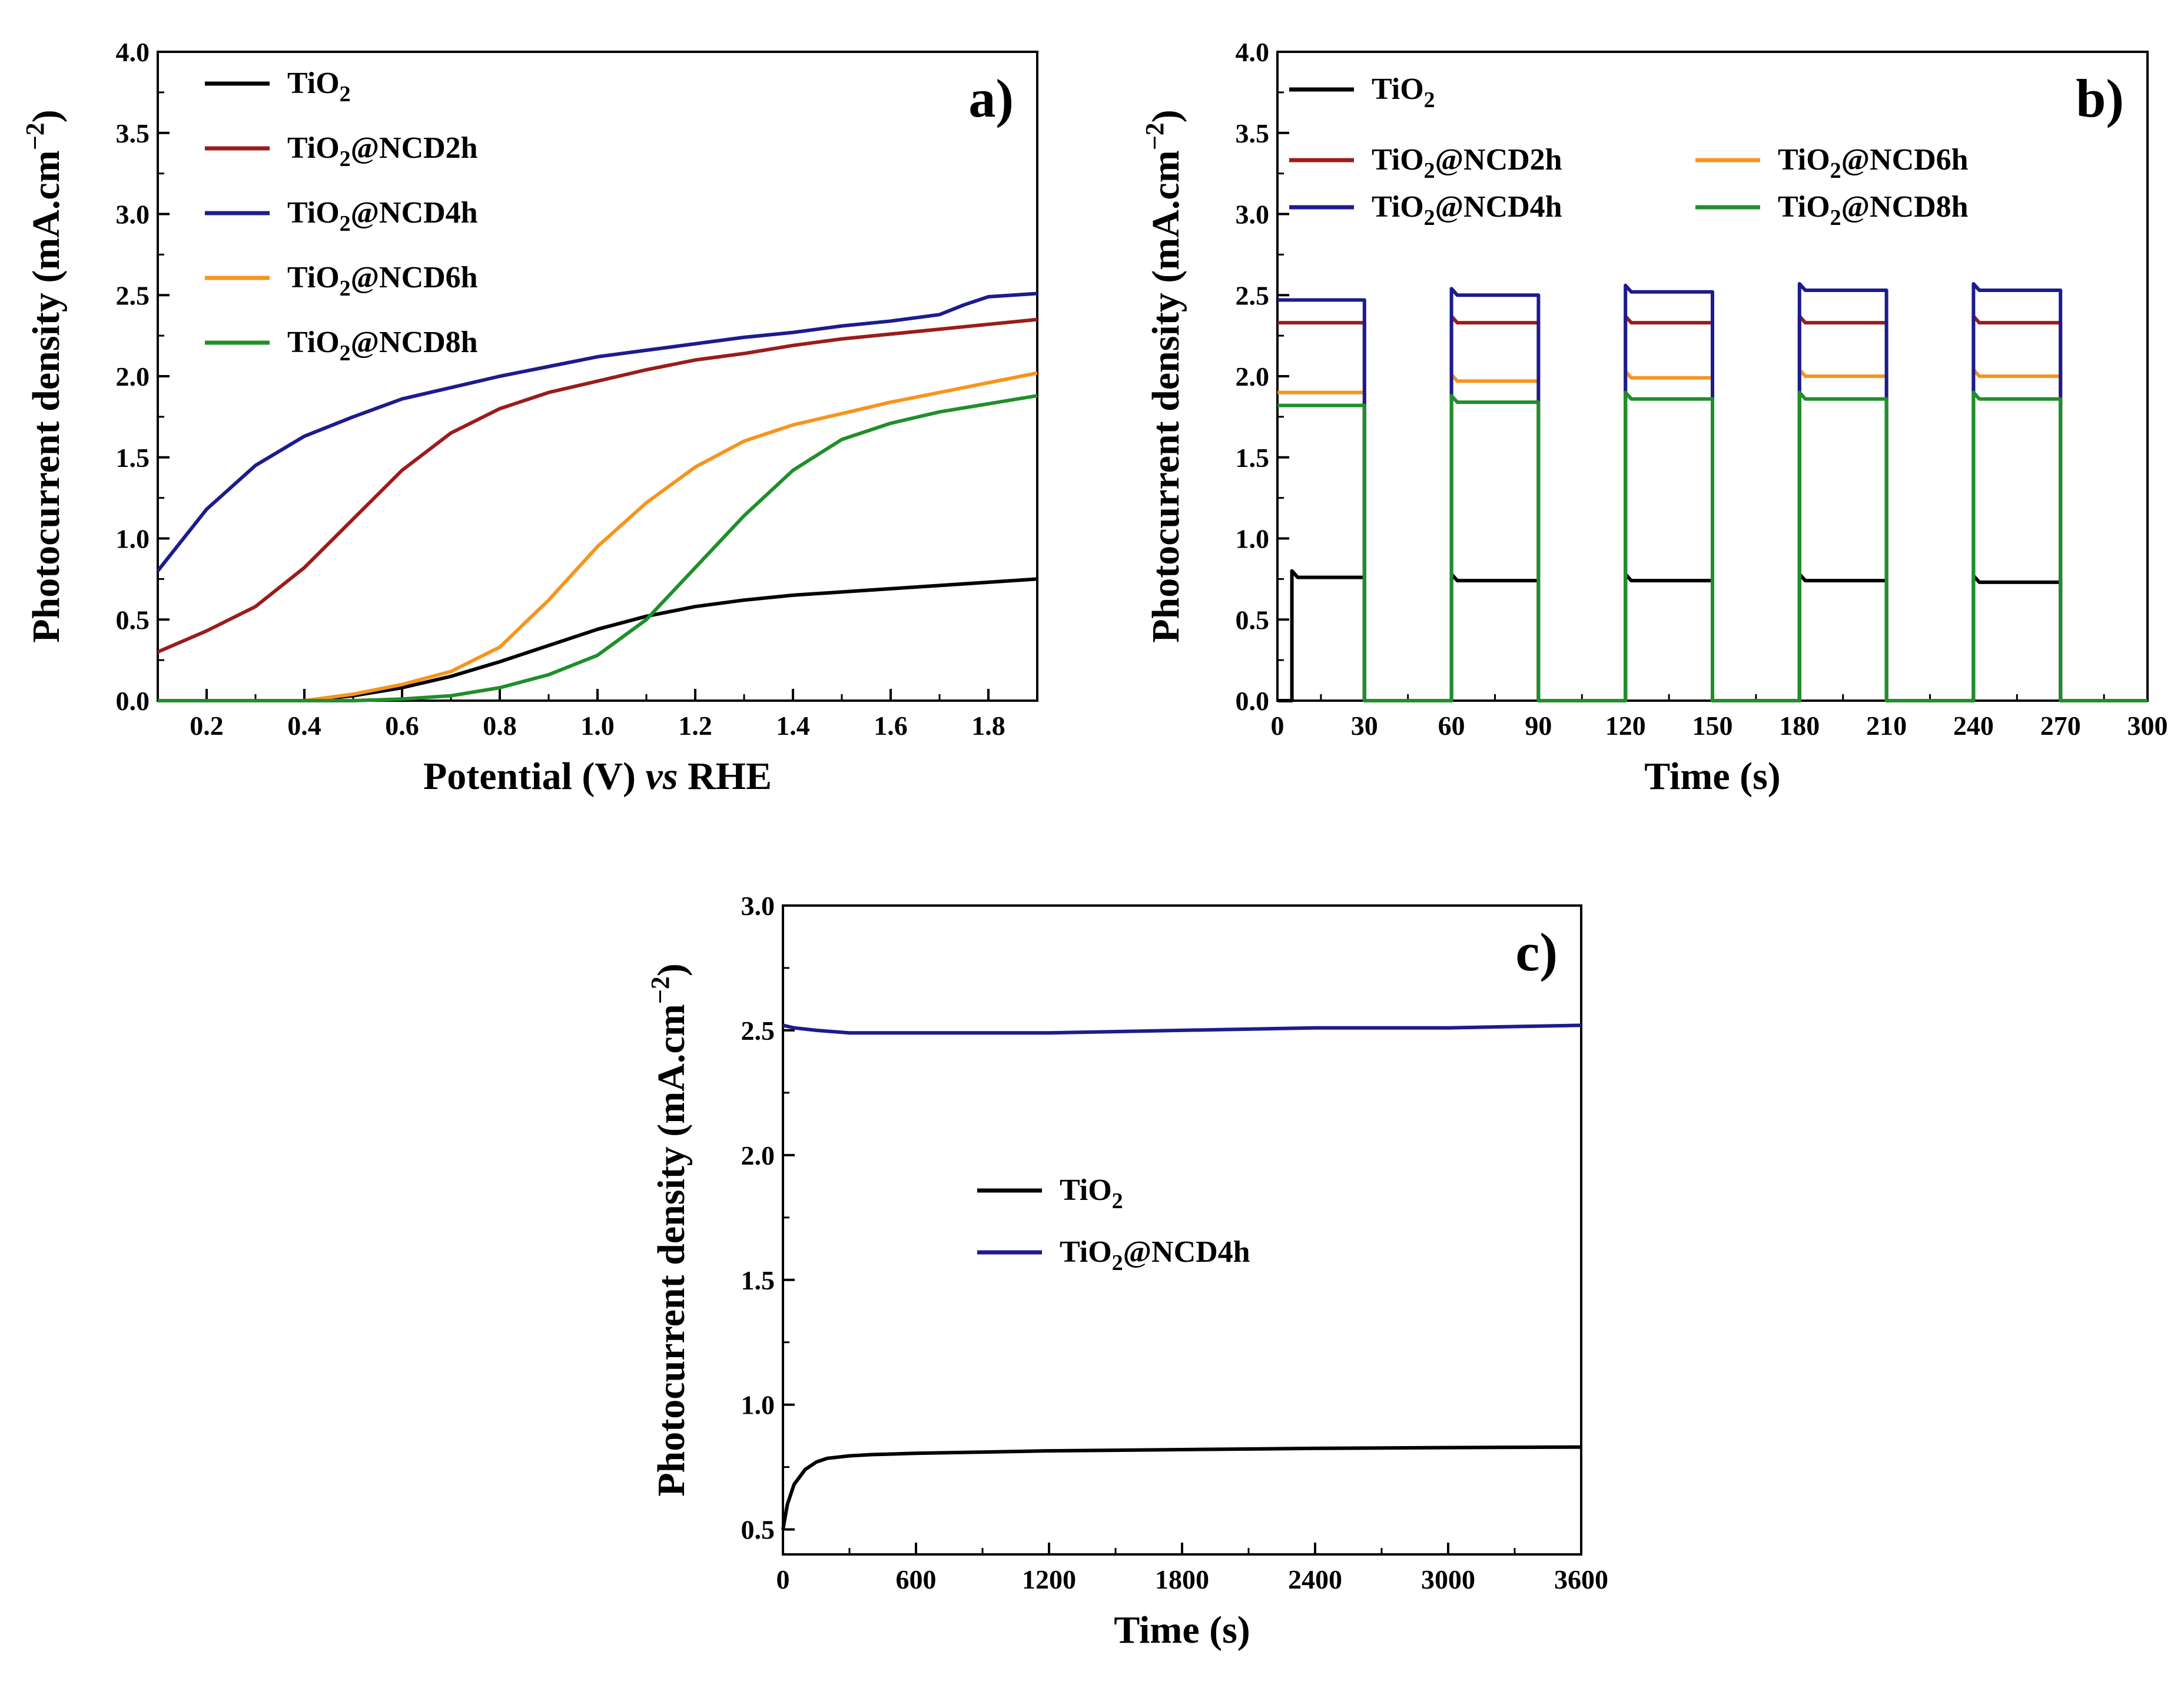 The height and width of the screenshot is (1691, 2184). What do you see at coordinates (2060, 726) in the screenshot?
I see `x-tick-label: 270` at bounding box center [2060, 726].